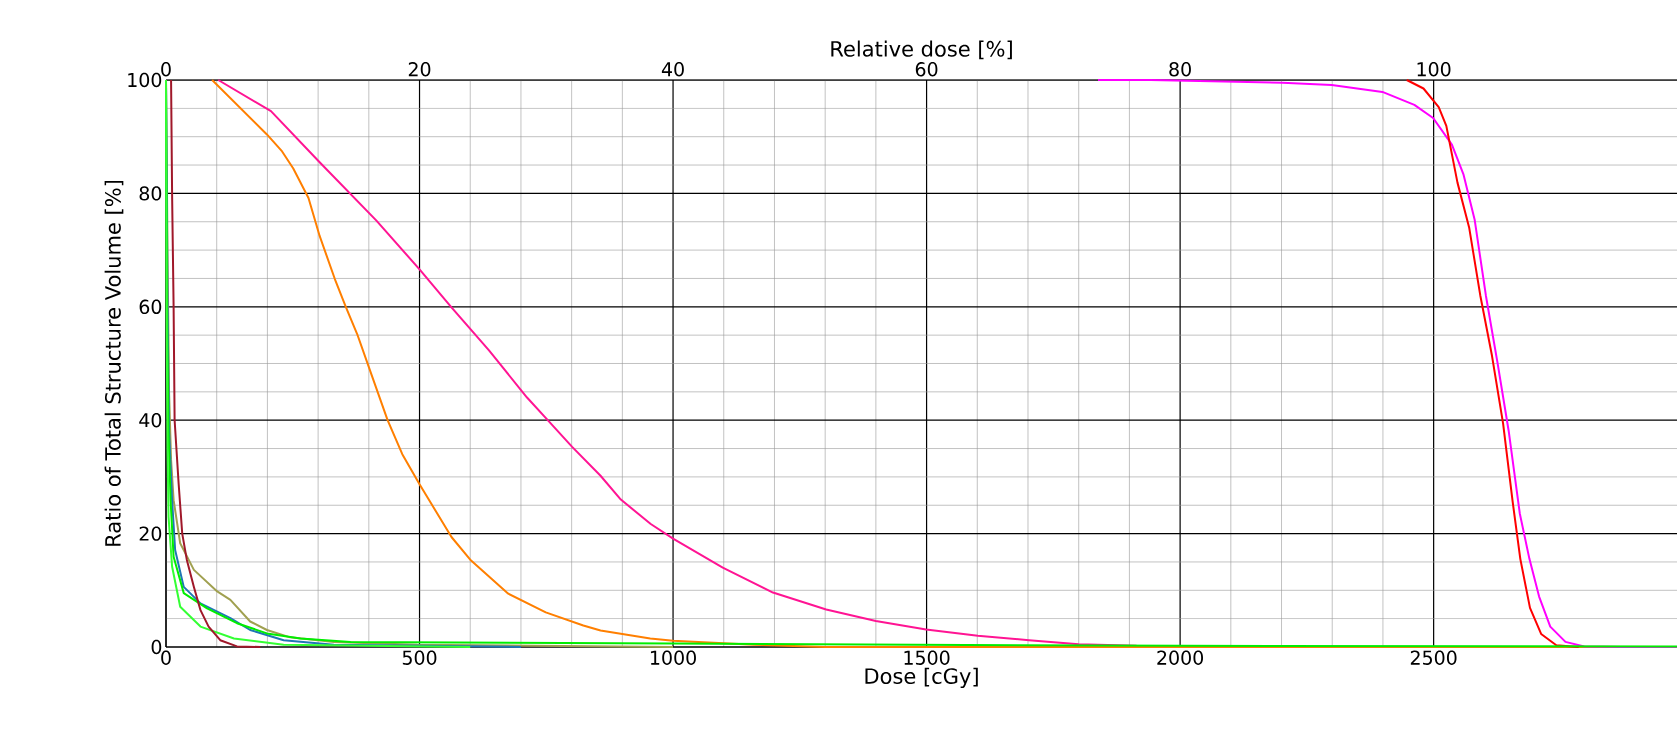 The height and width of the screenshot is (731, 1677). I want to click on x-tick-label: 2500, so click(1433, 657).